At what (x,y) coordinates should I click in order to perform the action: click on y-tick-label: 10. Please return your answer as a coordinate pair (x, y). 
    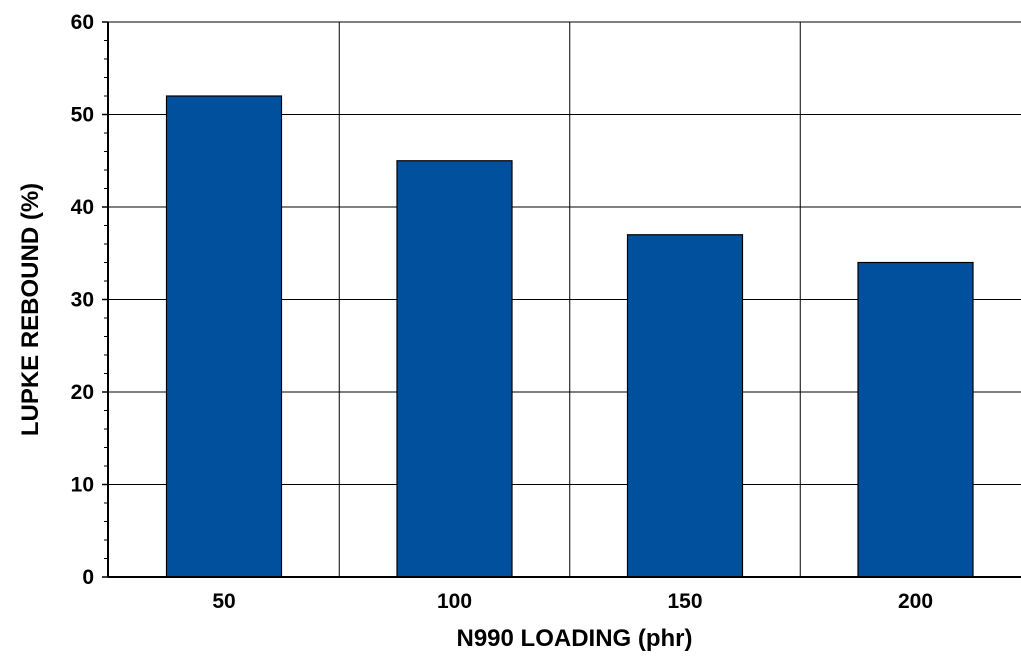
    Looking at the image, I should click on (82, 485).